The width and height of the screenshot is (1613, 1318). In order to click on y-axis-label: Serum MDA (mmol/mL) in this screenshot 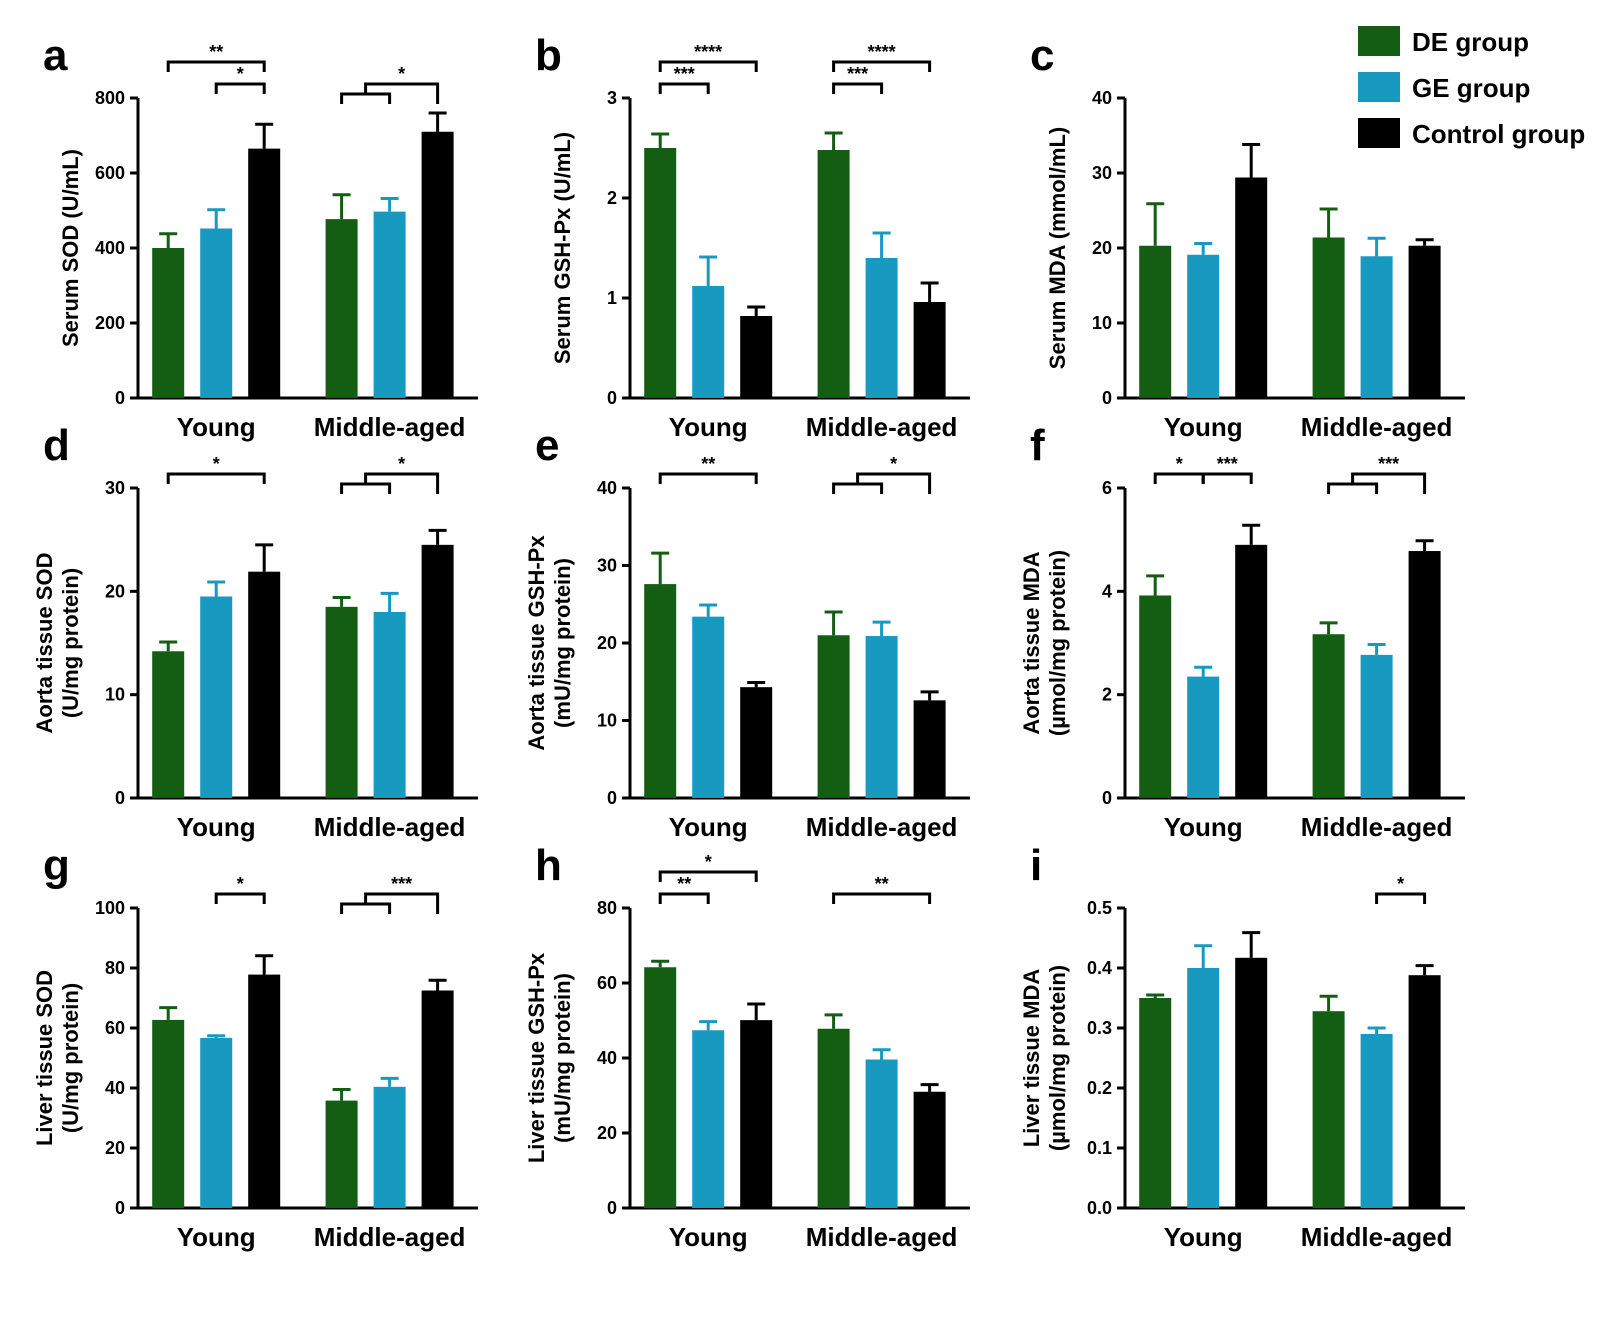, I will do `click(1057, 248)`.